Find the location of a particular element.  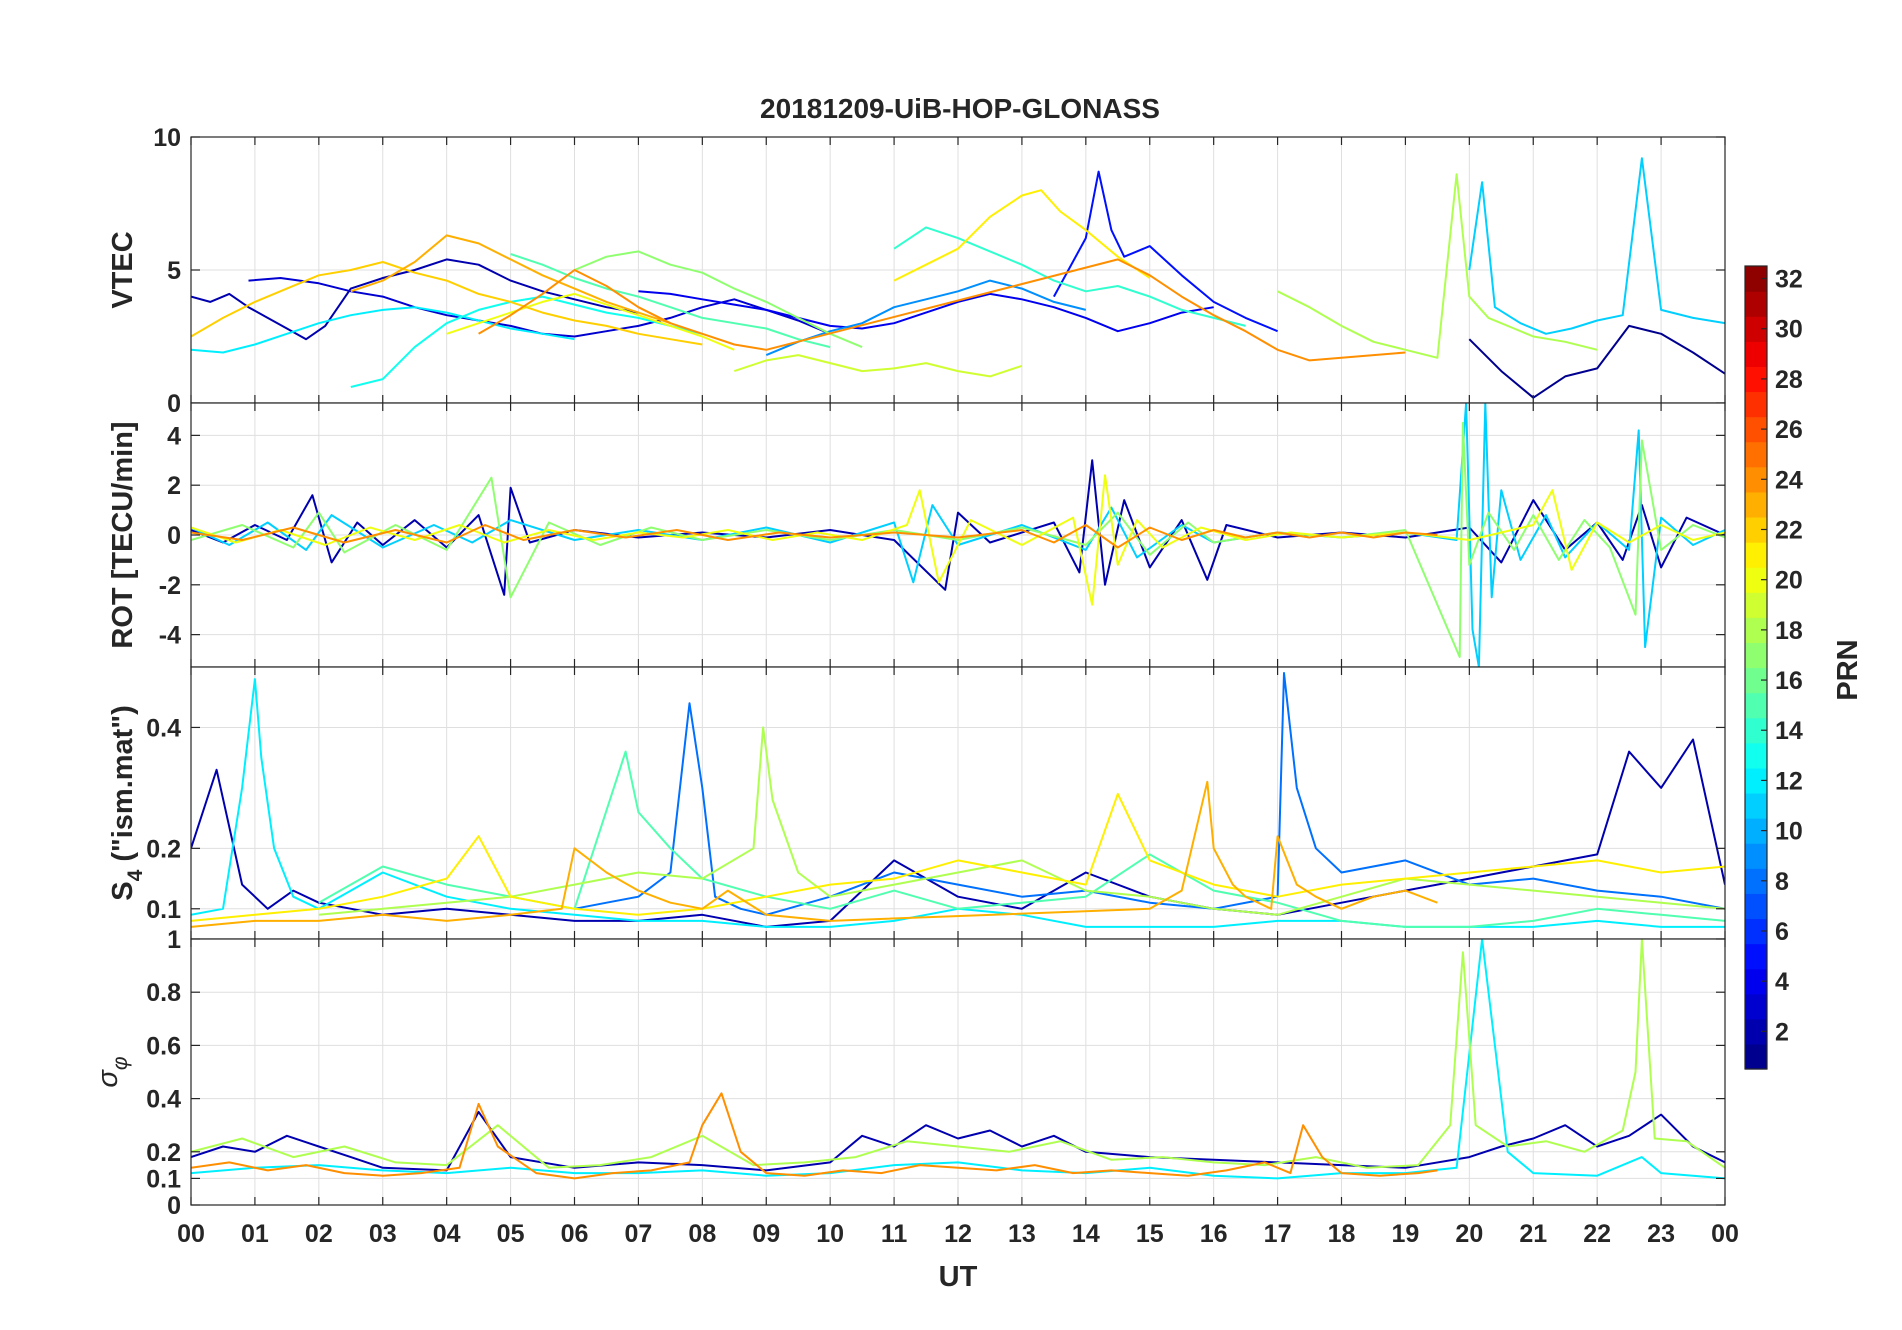

y-tick-label: -4 is located at coordinates (170, 636).